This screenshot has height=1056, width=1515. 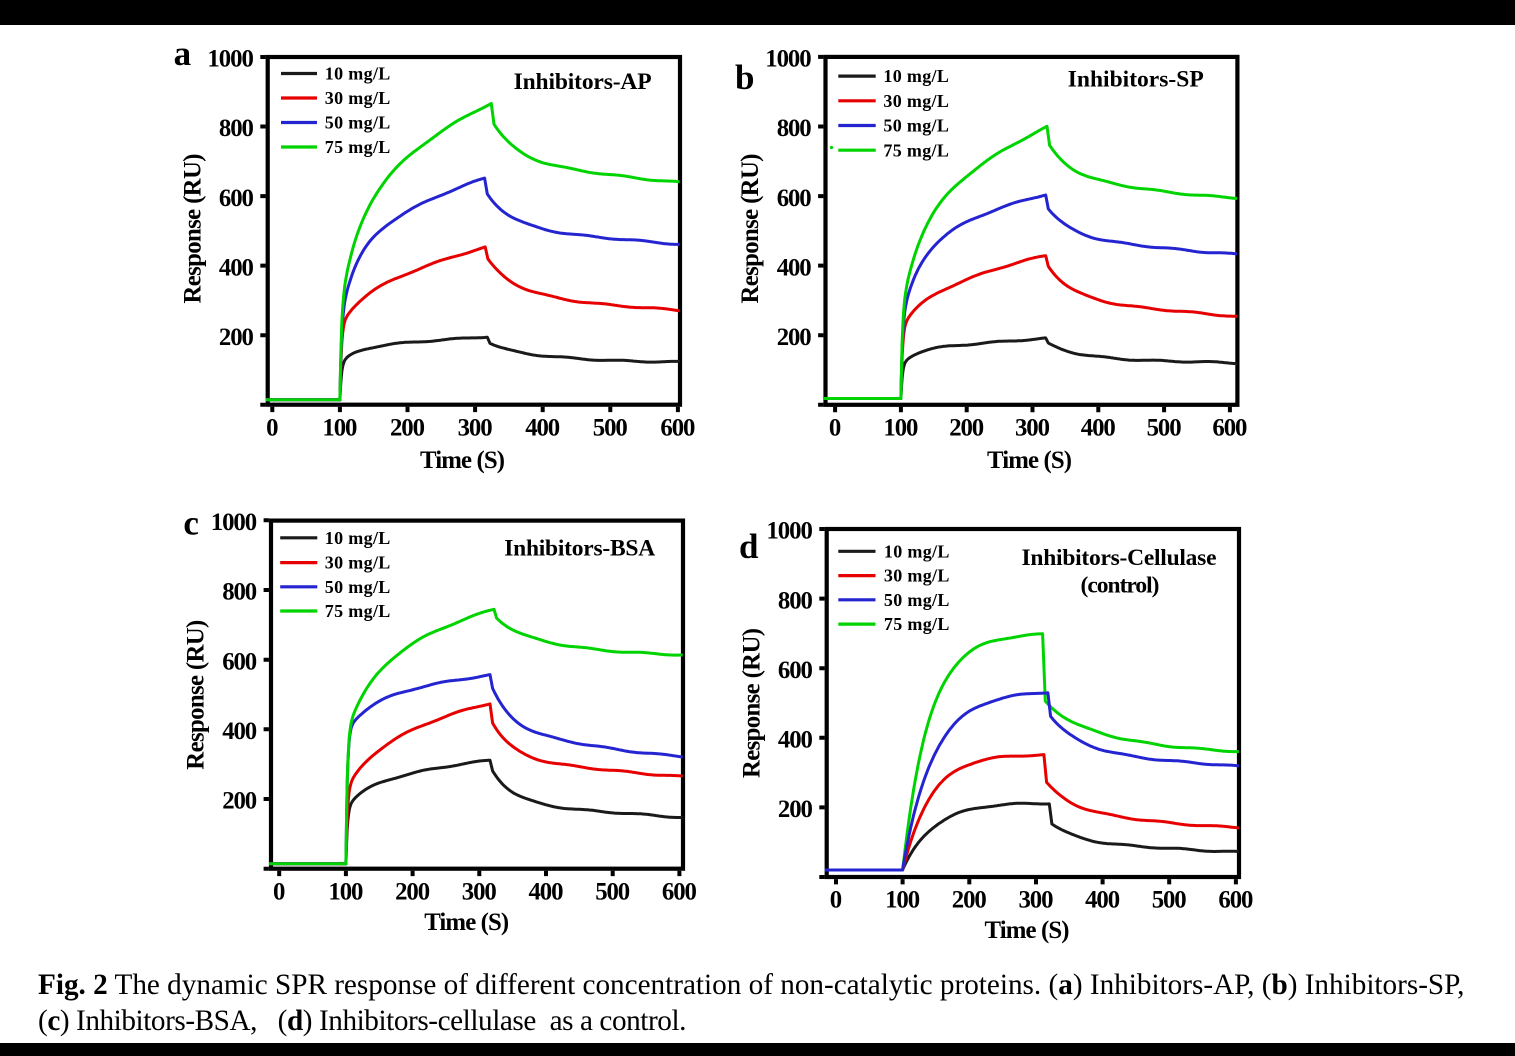 What do you see at coordinates (579, 549) in the screenshot?
I see `svg-text: Inhibitors-BSA` at bounding box center [579, 549].